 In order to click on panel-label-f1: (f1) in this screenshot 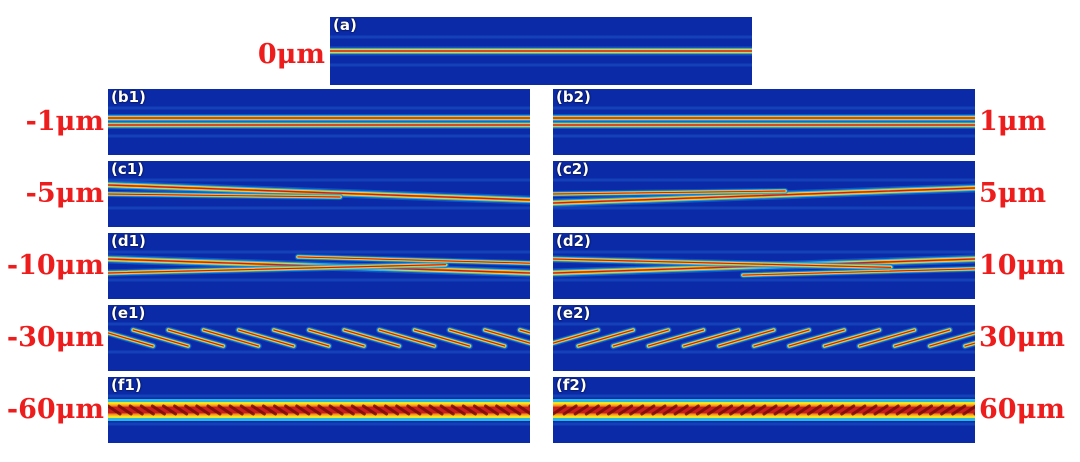, I will do `click(126, 385)`.